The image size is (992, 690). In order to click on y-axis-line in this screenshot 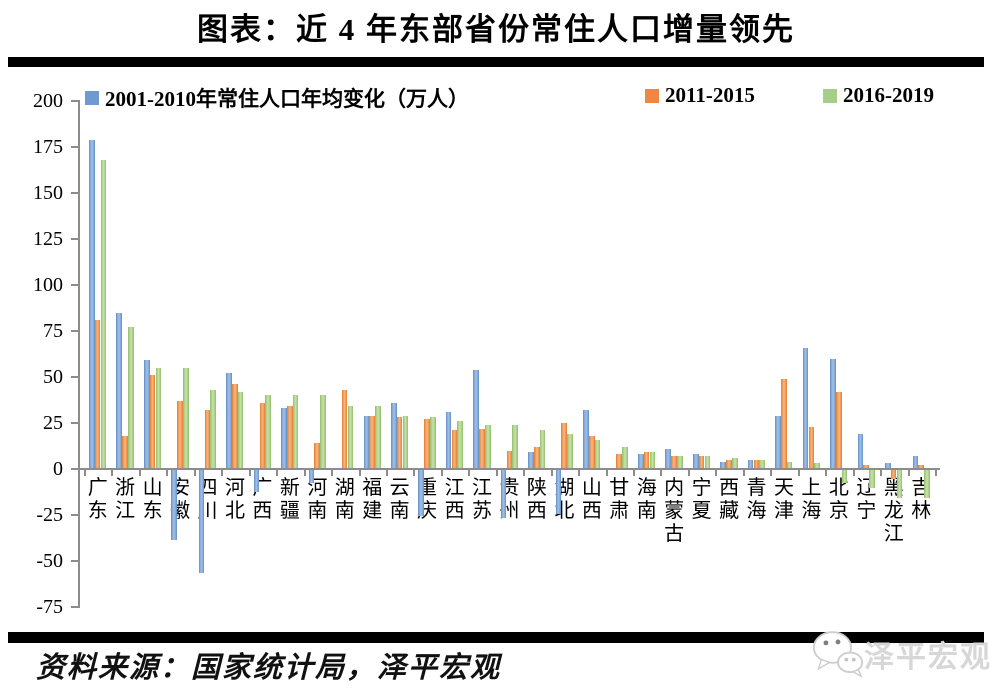, I will do `click(79, 354)`.